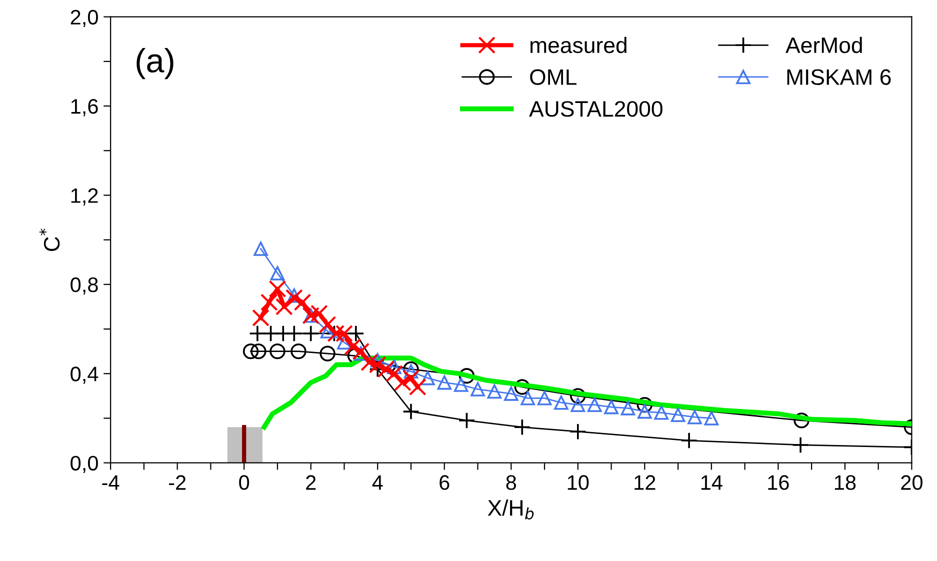 The width and height of the screenshot is (937, 561). Describe the element at coordinates (839, 77) in the screenshot. I see `legend-label: MISKAM 6` at that location.